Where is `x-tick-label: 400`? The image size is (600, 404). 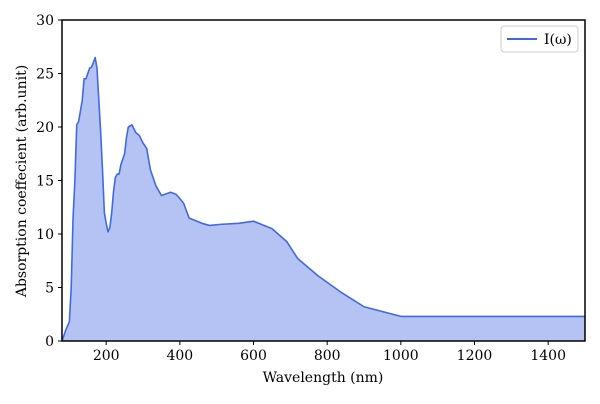
x-tick-label: 400 is located at coordinates (179, 356).